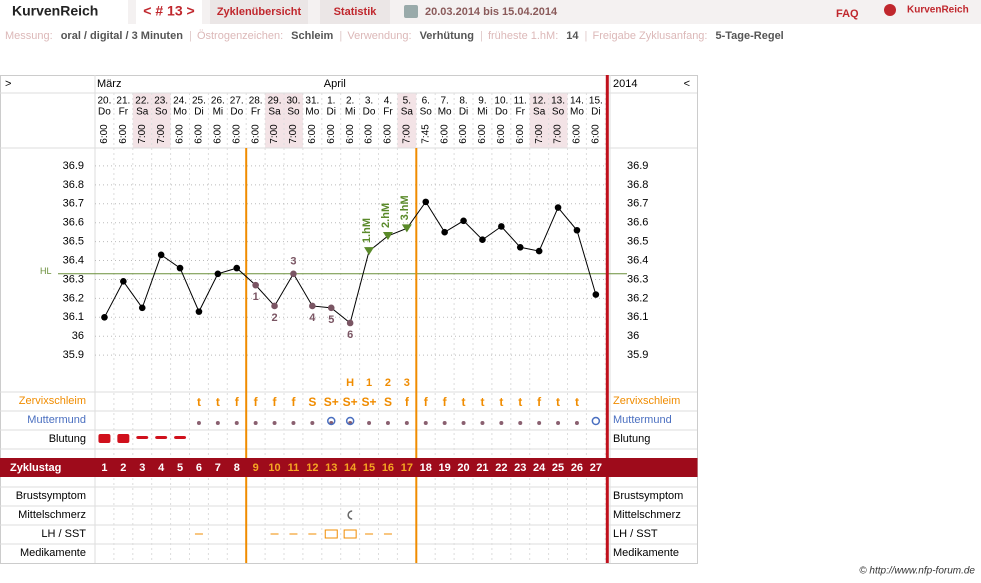  What do you see at coordinates (218, 468) in the screenshot?
I see `cycle-day: 7` at bounding box center [218, 468].